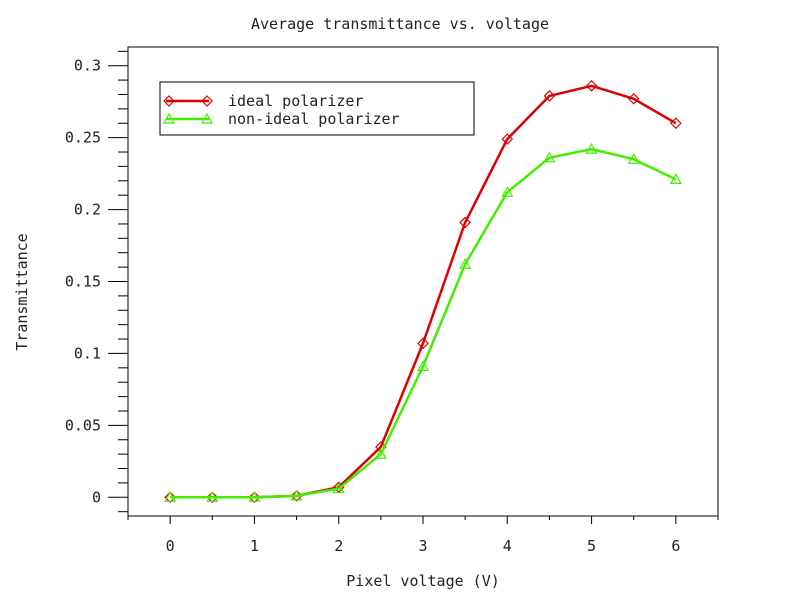  I want to click on y-tick-label: 0, so click(96, 497).